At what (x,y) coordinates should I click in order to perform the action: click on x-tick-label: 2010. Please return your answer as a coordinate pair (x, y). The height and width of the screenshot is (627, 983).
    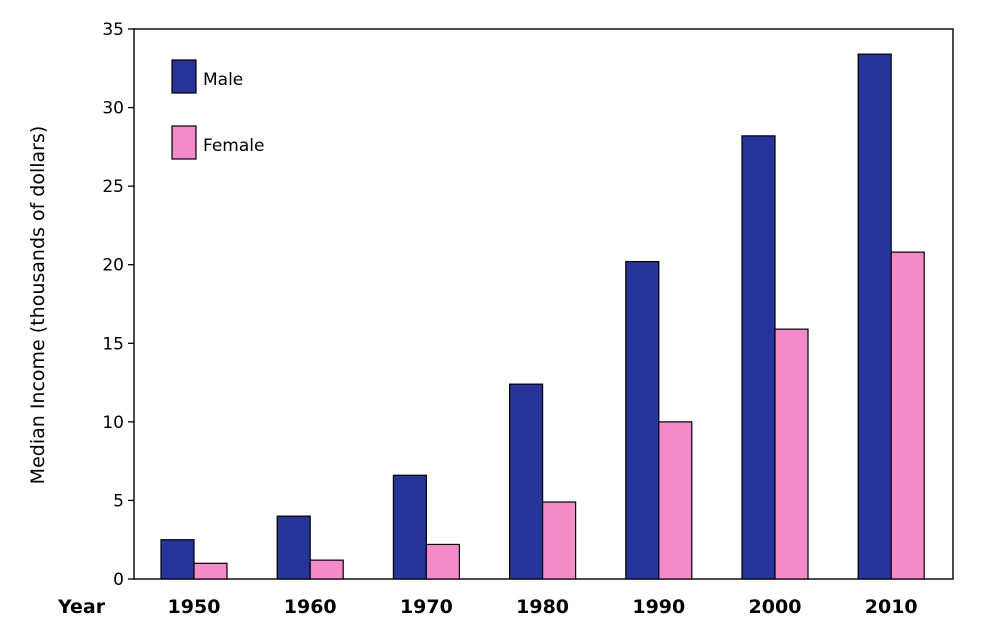
    Looking at the image, I should click on (891, 607).